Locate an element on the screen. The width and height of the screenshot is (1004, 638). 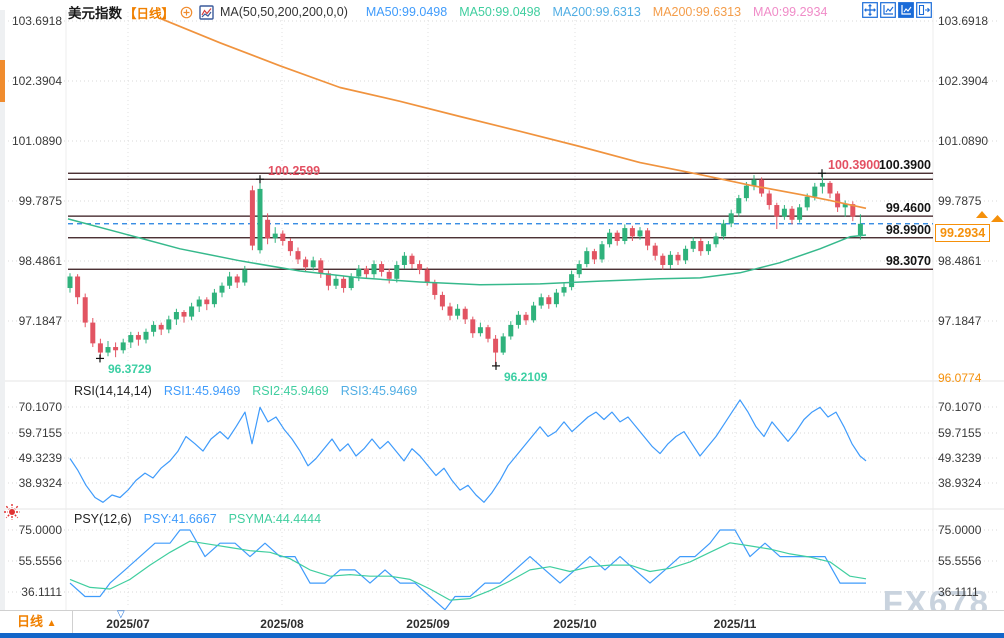
level-label: 98.3070 is located at coordinates (908, 261).